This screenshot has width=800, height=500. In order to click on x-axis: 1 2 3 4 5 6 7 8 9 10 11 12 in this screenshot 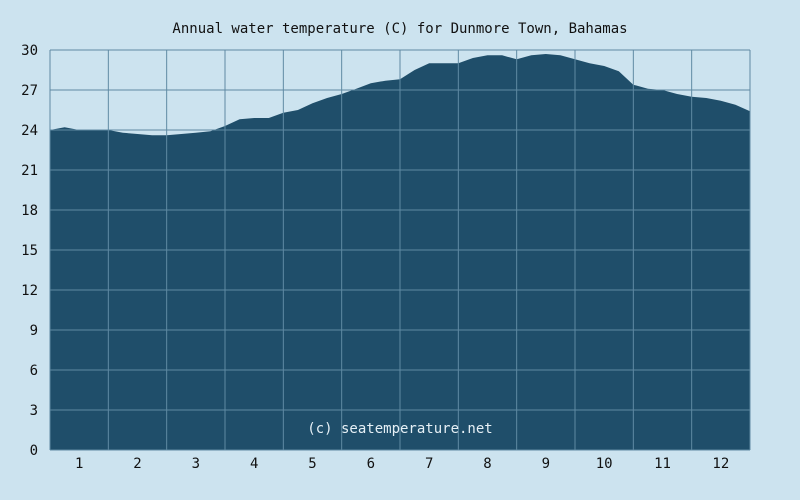, I will do `click(402, 464)`.